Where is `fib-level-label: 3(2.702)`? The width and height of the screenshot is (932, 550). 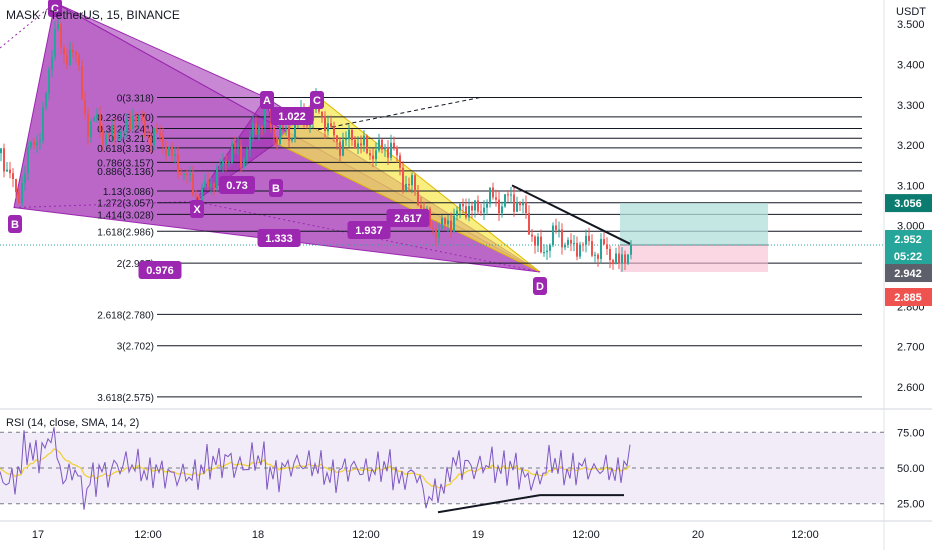 fib-level-label: 3(2.702) is located at coordinates (135, 347).